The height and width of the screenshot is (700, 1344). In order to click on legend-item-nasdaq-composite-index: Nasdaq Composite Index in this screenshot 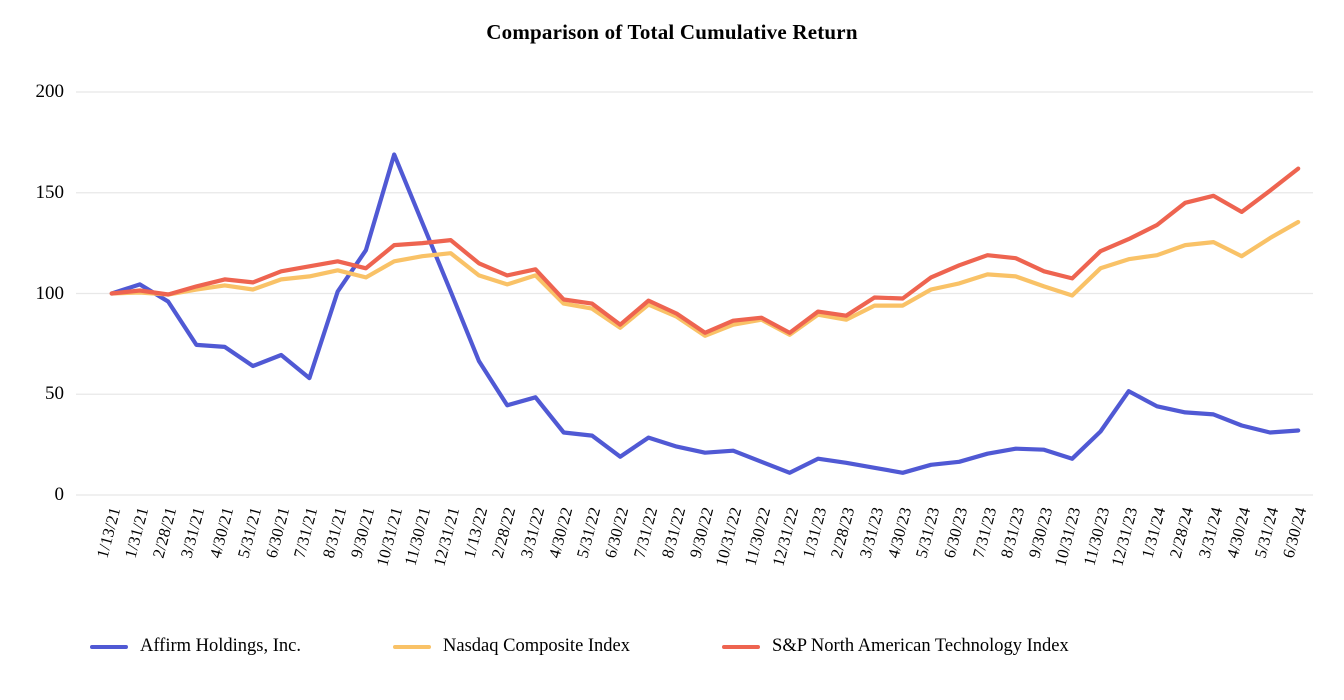, I will do `click(511, 646)`.